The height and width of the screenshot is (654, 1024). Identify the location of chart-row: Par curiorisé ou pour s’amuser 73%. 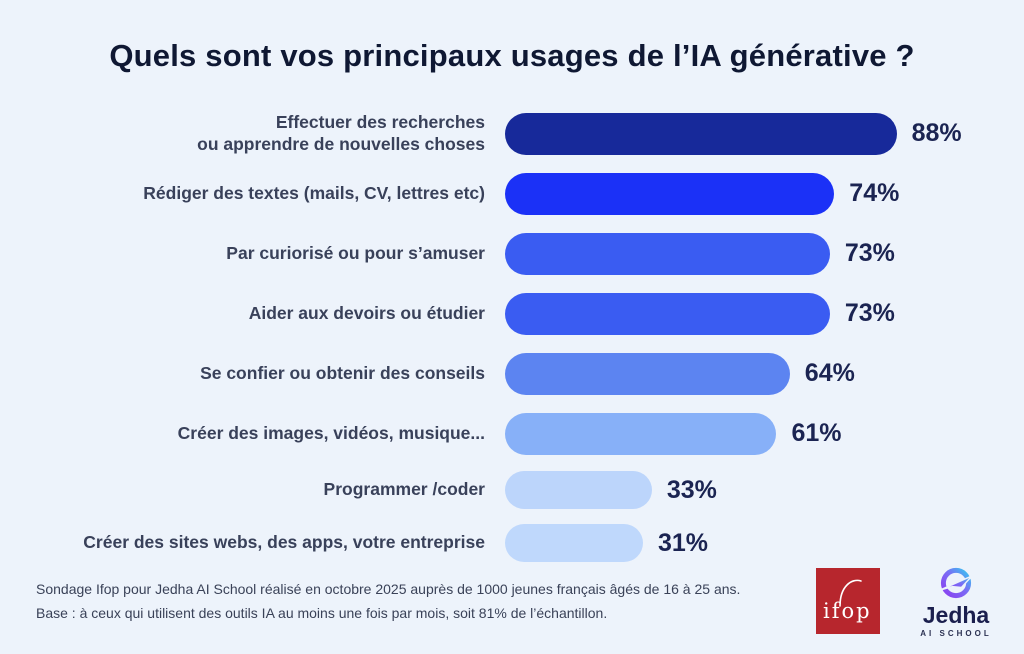
(512, 254).